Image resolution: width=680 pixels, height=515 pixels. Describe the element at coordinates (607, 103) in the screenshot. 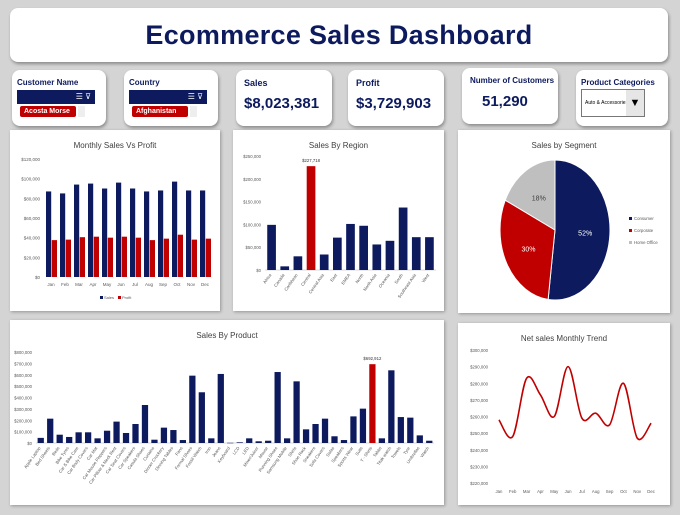

I see `dropdown-value: Auto & Accessories` at that location.